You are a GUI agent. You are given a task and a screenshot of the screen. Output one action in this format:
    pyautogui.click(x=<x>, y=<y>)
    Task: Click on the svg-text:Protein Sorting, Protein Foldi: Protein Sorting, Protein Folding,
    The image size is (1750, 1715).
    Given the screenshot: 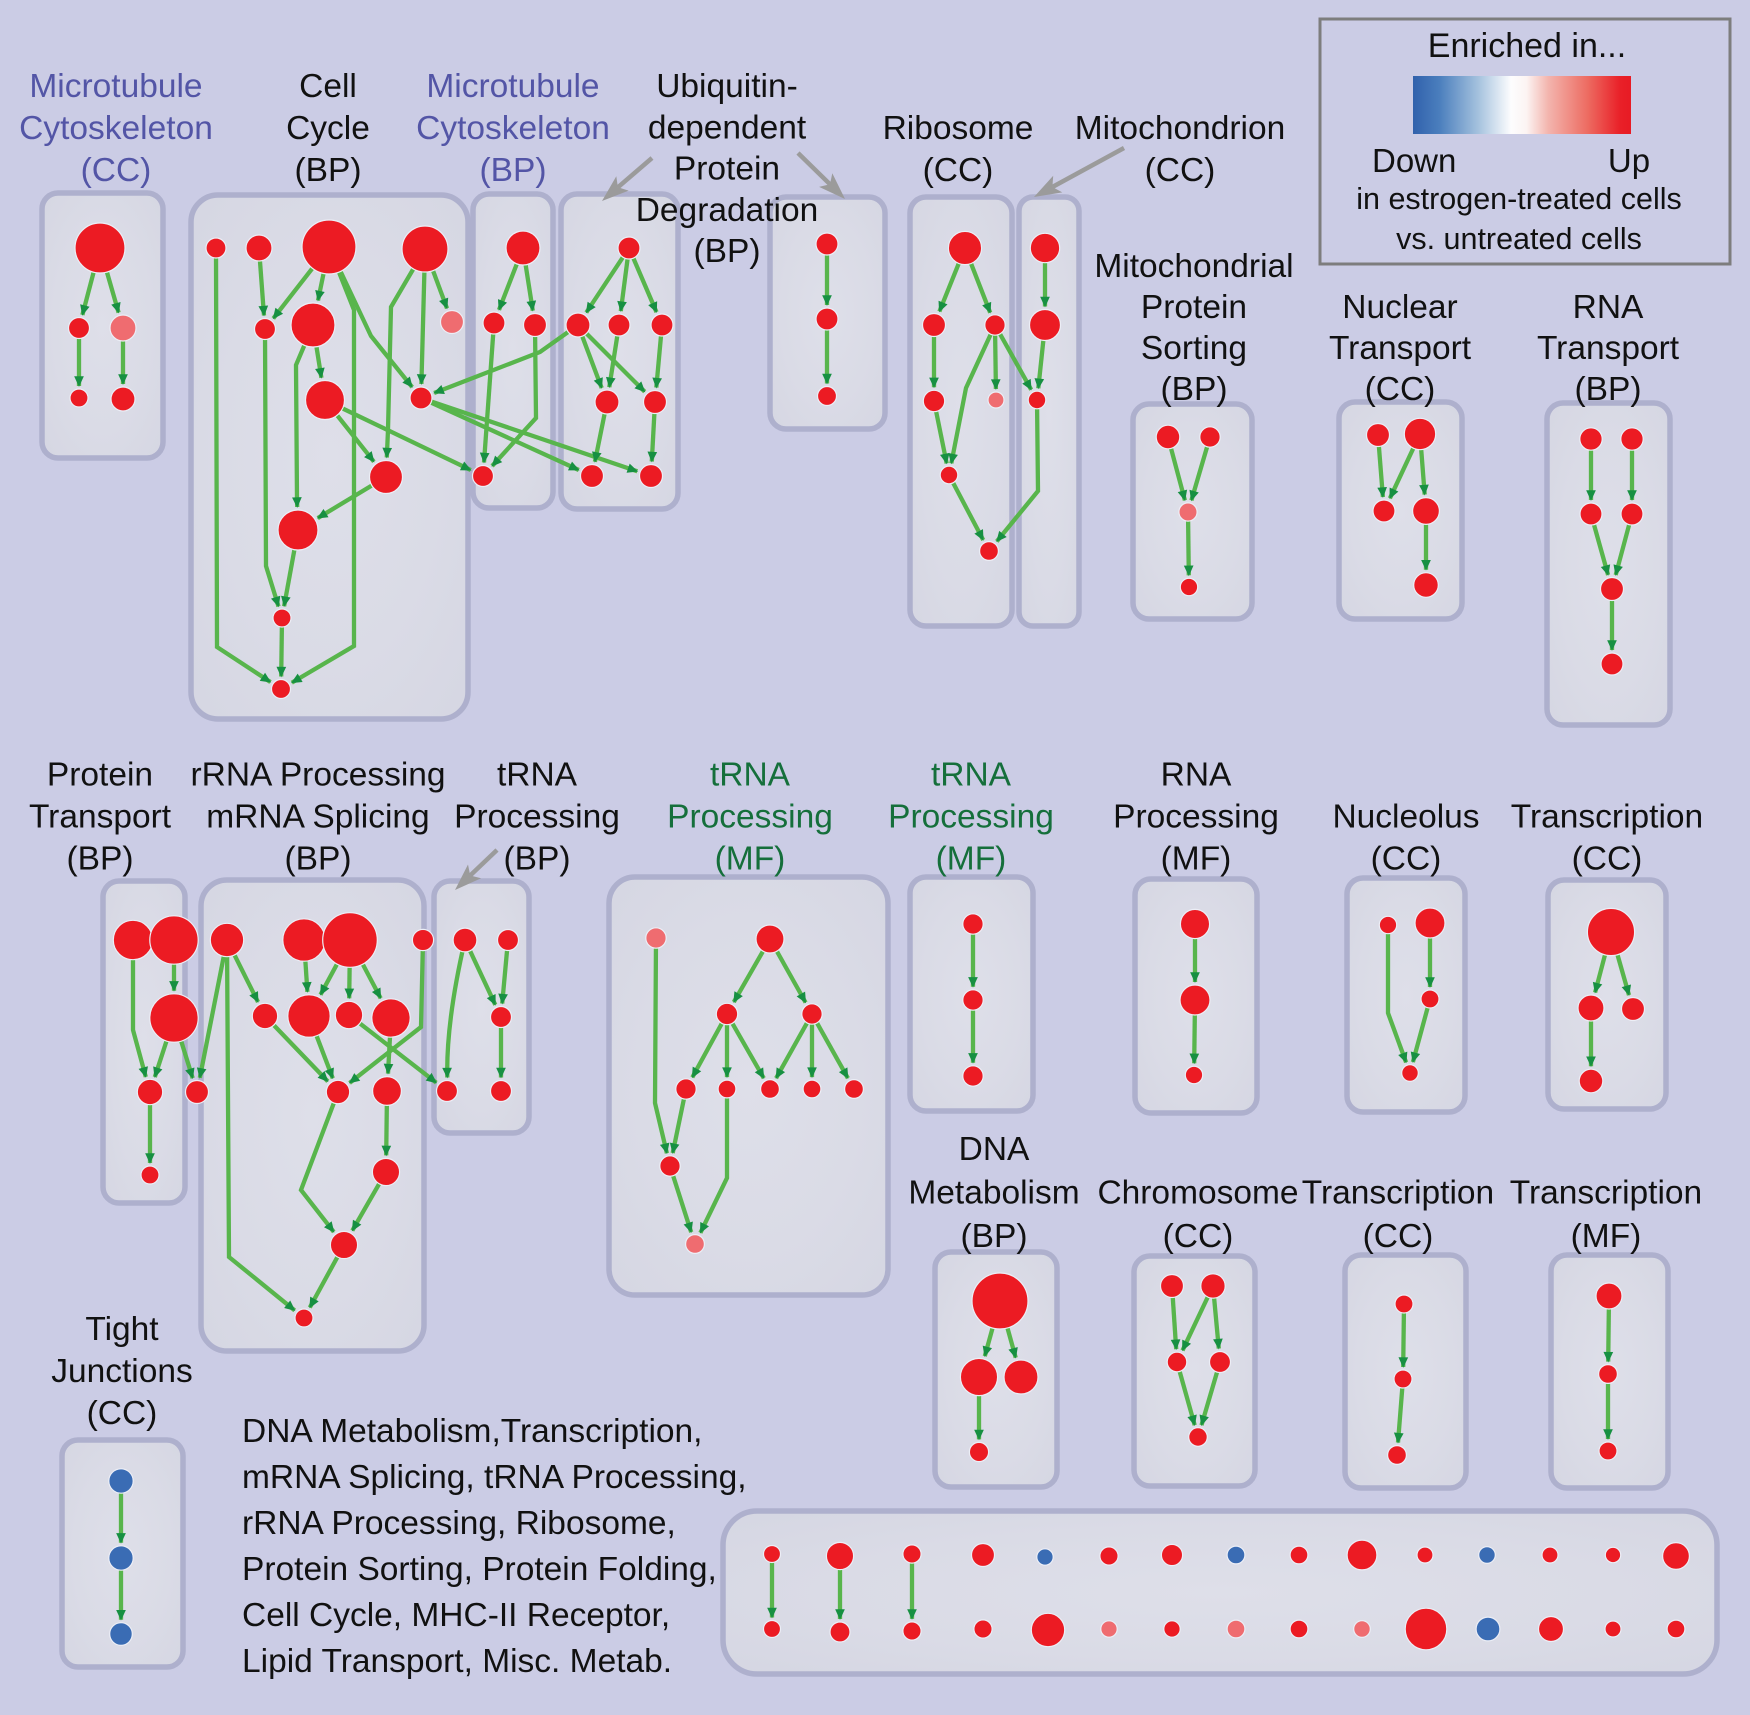 What is the action you would take?
    pyautogui.click(x=479, y=1569)
    